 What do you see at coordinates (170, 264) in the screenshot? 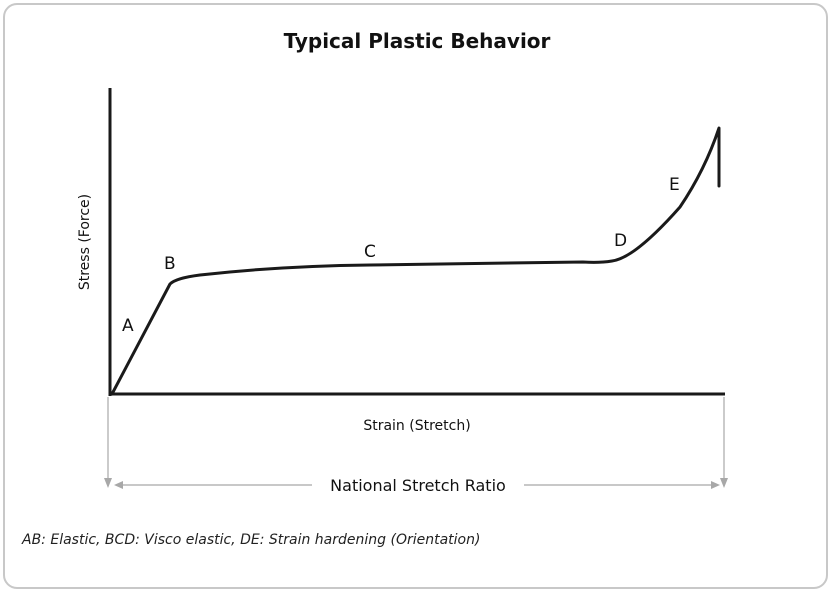
I see `point-label-b: B` at bounding box center [170, 264].